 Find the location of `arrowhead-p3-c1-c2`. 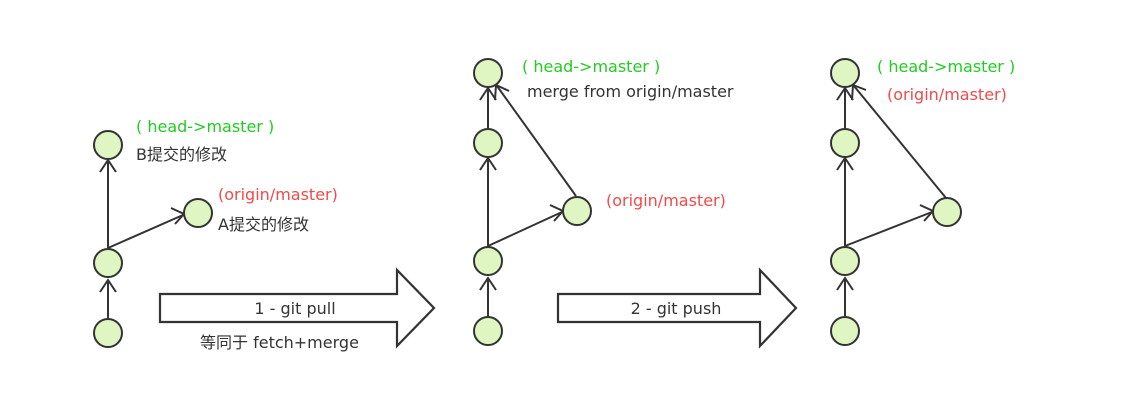

arrowhead-p3-c1-c2 is located at coordinates (845, 283).